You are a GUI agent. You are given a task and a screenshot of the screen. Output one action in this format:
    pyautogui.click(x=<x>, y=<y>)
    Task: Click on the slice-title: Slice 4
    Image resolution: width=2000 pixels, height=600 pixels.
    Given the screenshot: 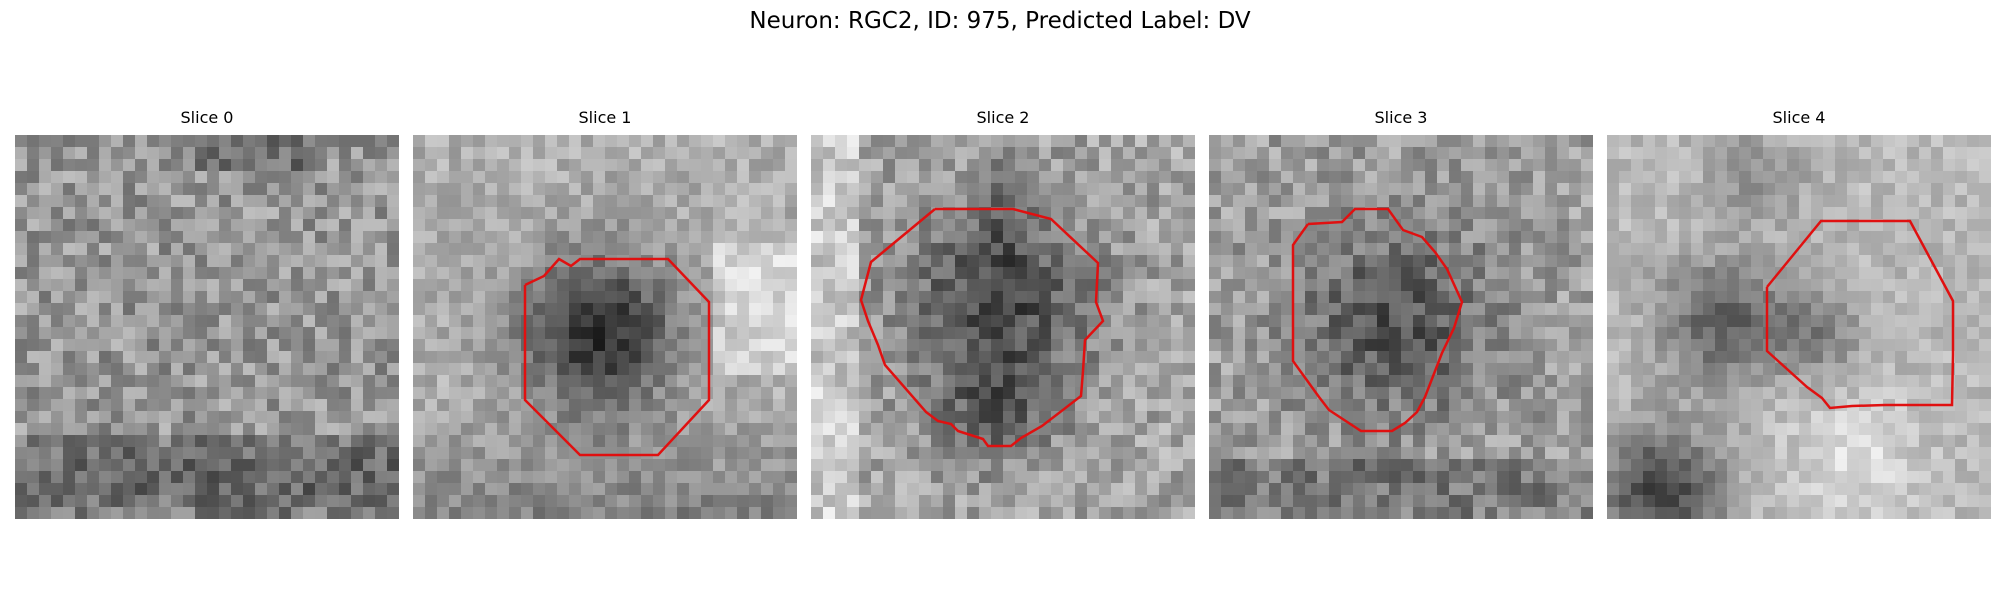 What is the action you would take?
    pyautogui.click(x=1799, y=117)
    